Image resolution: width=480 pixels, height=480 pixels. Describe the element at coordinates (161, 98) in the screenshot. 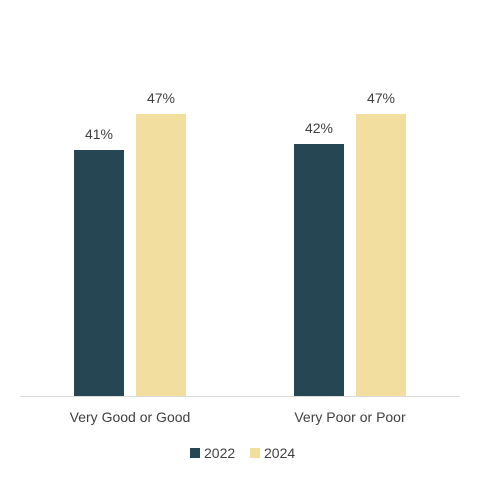

I see `data-label-2024-very-good-or-good: 47%` at that location.